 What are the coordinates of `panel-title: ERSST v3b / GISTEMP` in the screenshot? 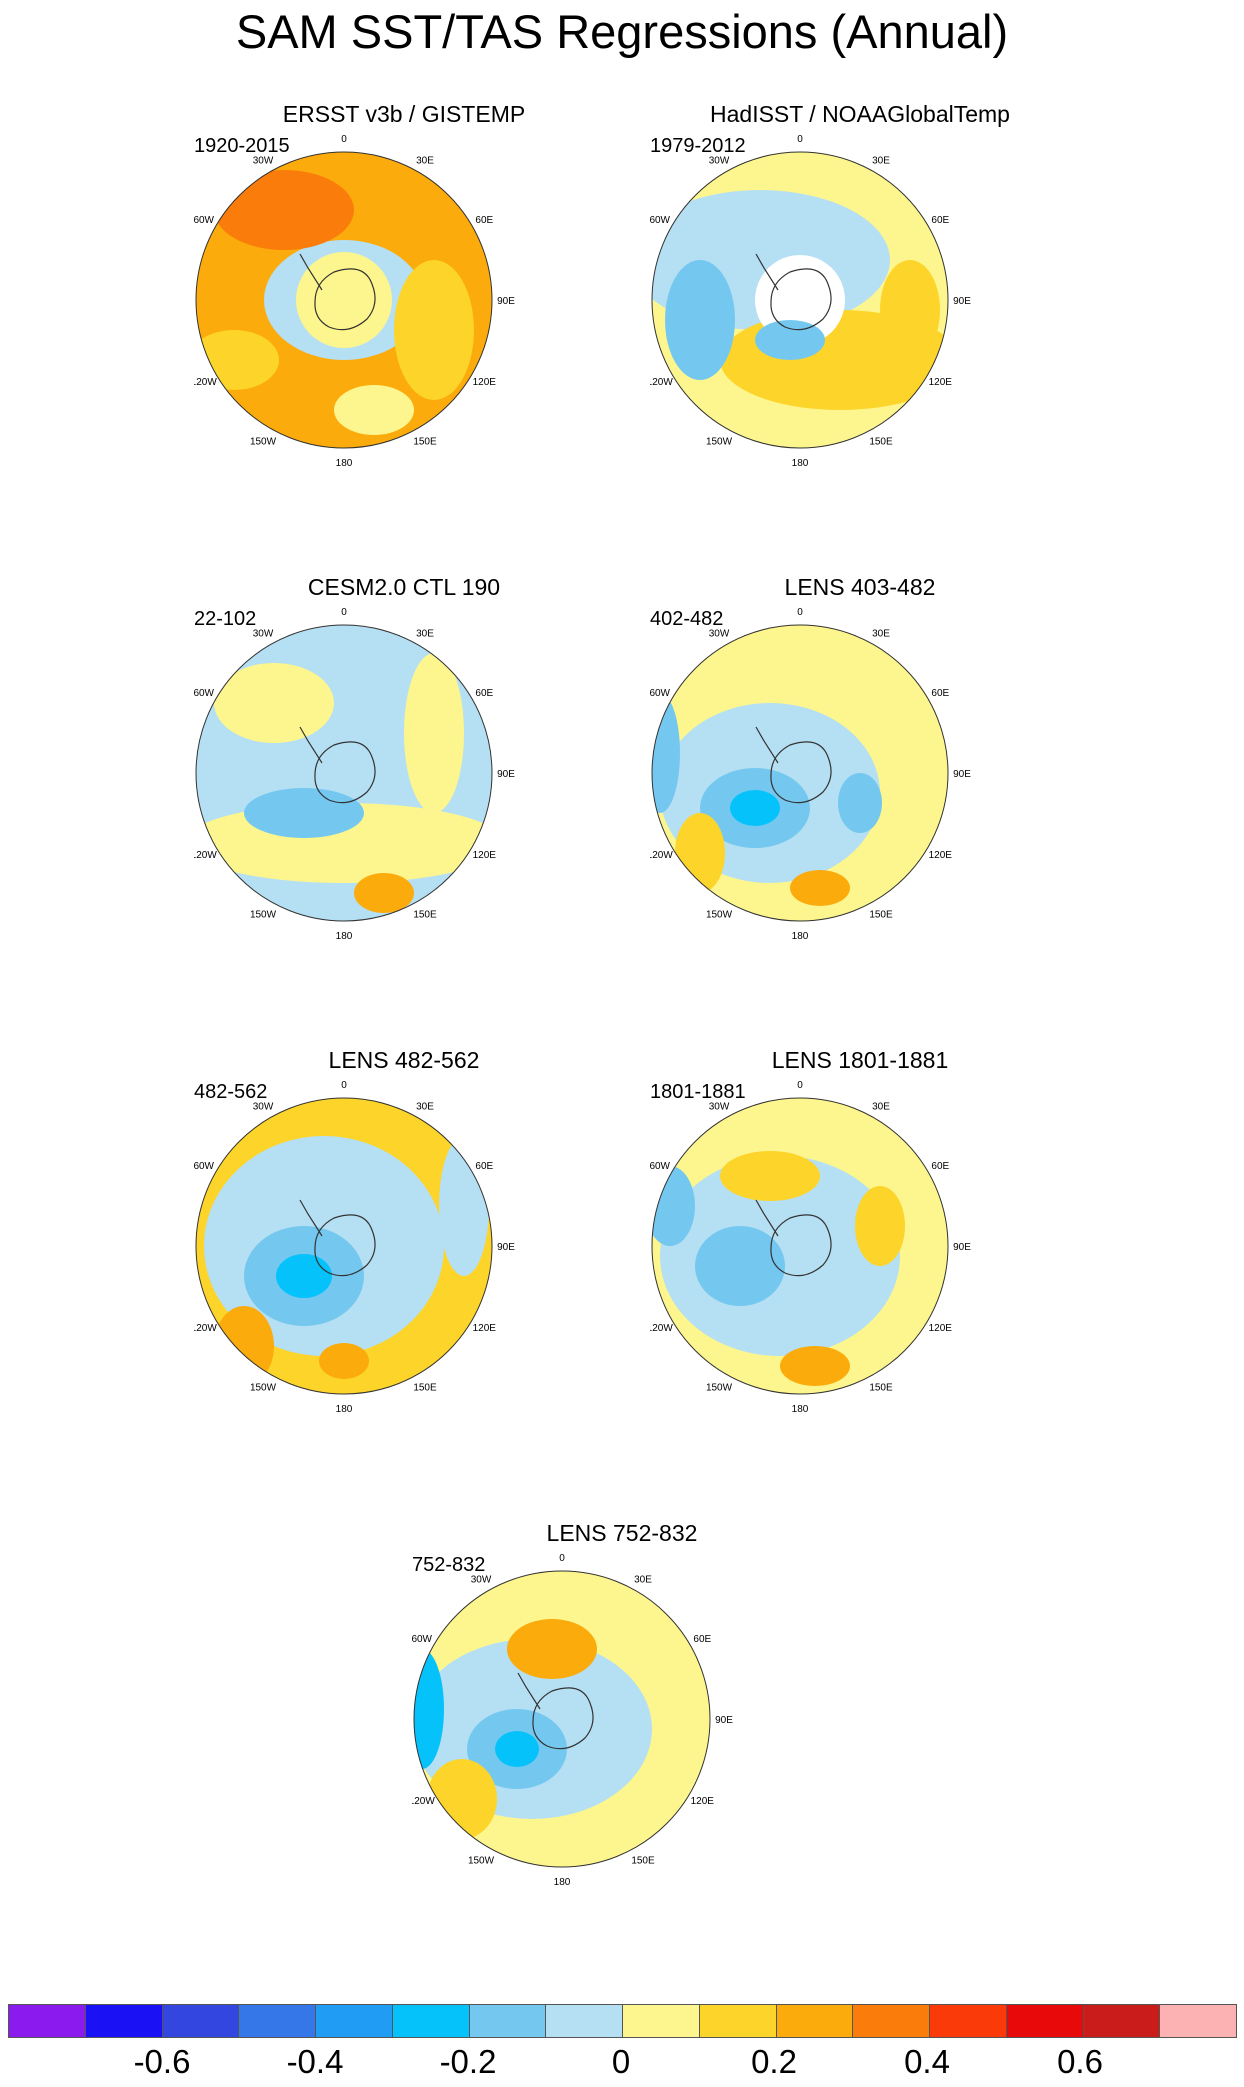 It's located at (404, 114).